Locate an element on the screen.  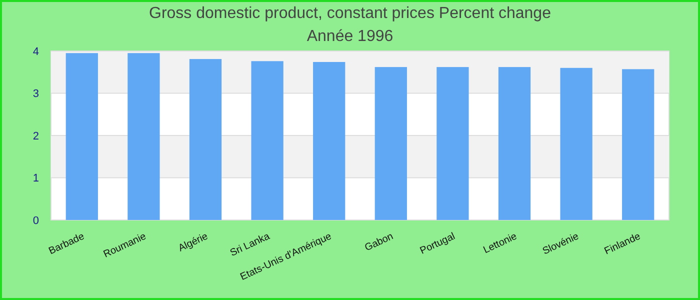
y-tick-label: 0 is located at coordinates (35, 220).